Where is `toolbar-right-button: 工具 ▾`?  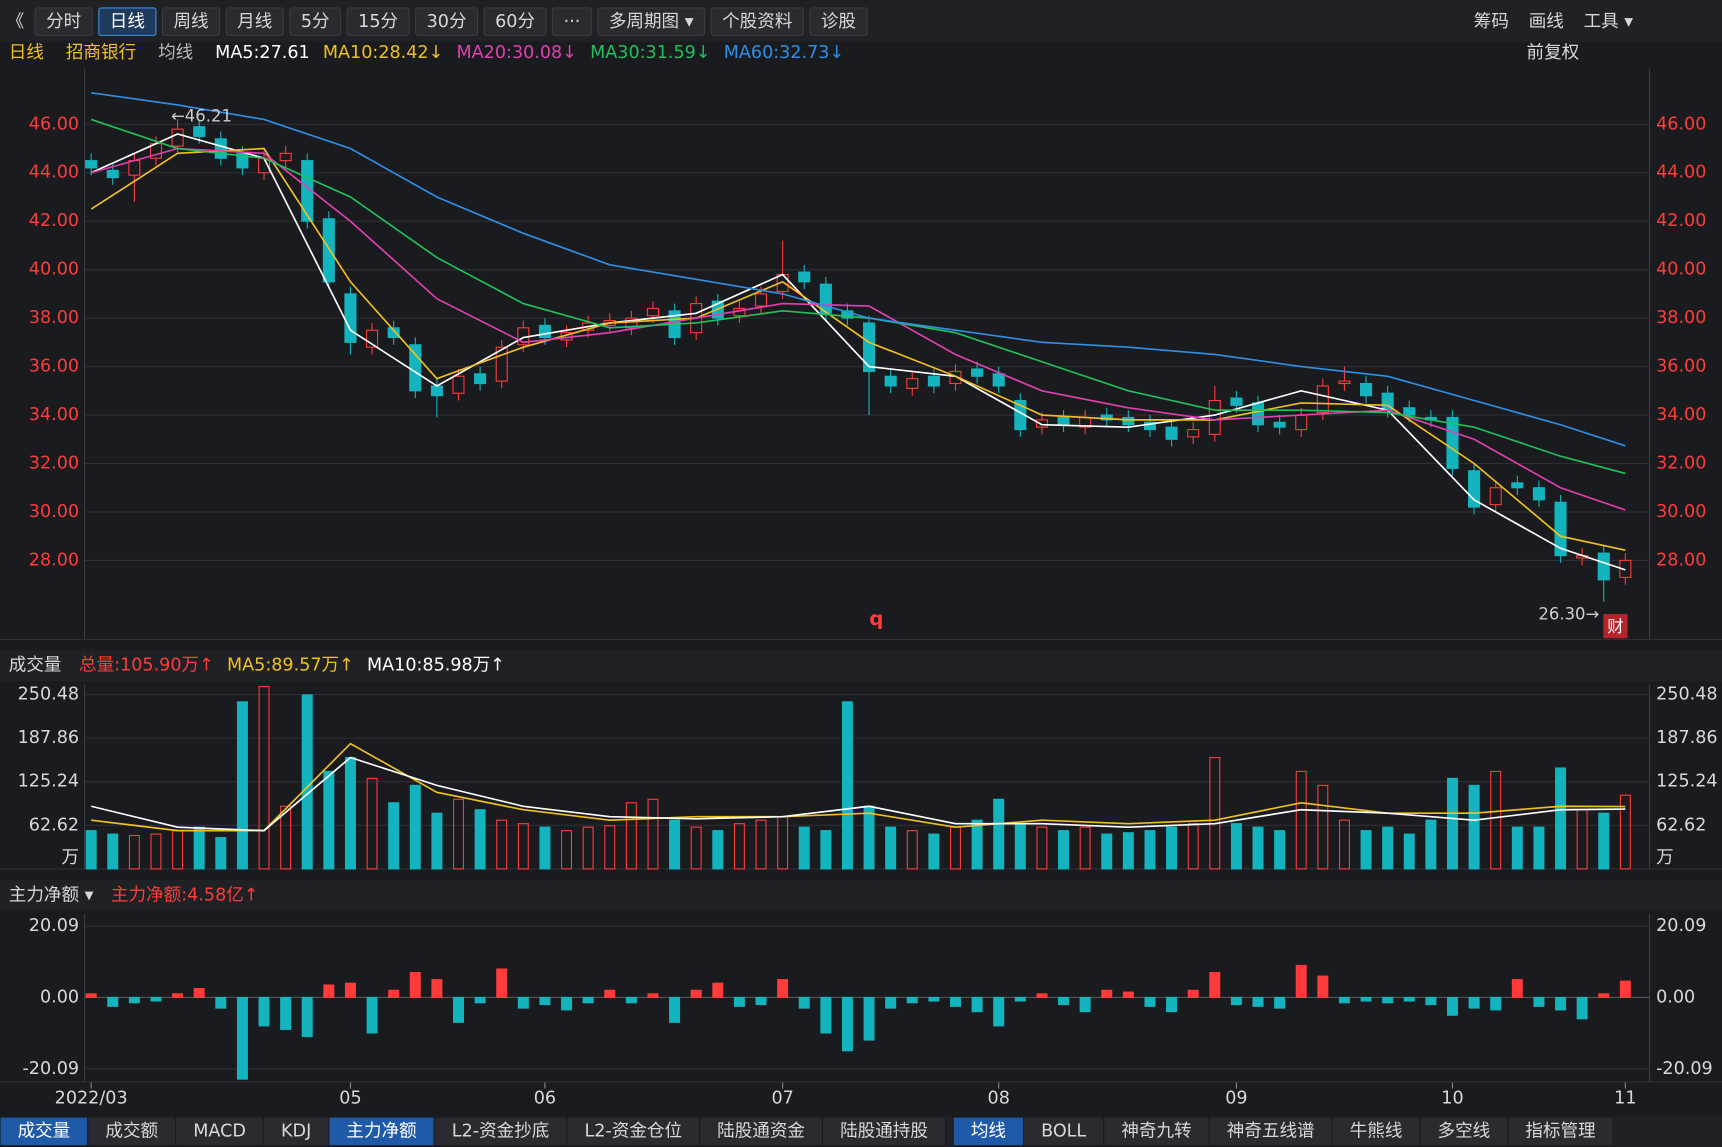 toolbar-right-button: 工具 ▾ is located at coordinates (1609, 22).